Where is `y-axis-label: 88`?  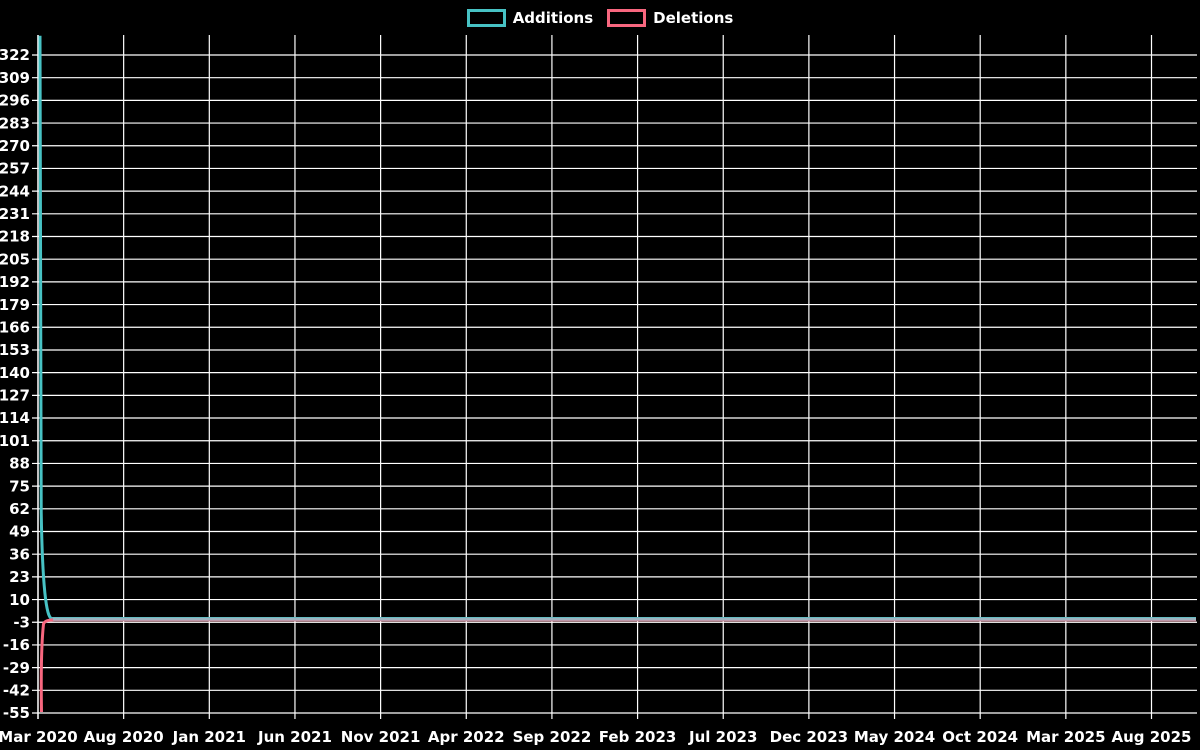
y-axis-label: 88 is located at coordinates (19, 464).